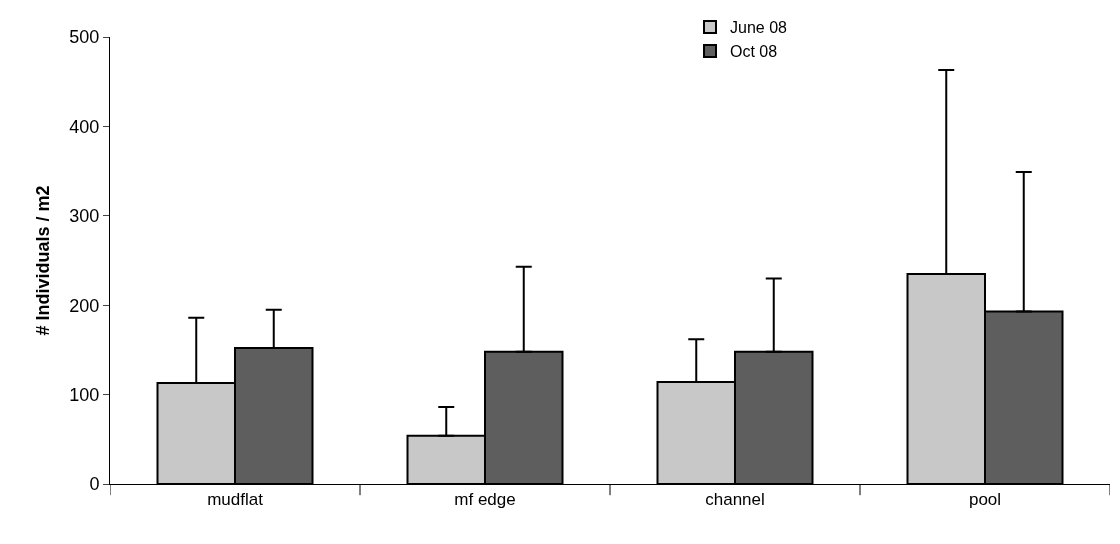 The image size is (1120, 544). Describe the element at coordinates (735, 500) in the screenshot. I see `x-tick-label: channel` at that location.